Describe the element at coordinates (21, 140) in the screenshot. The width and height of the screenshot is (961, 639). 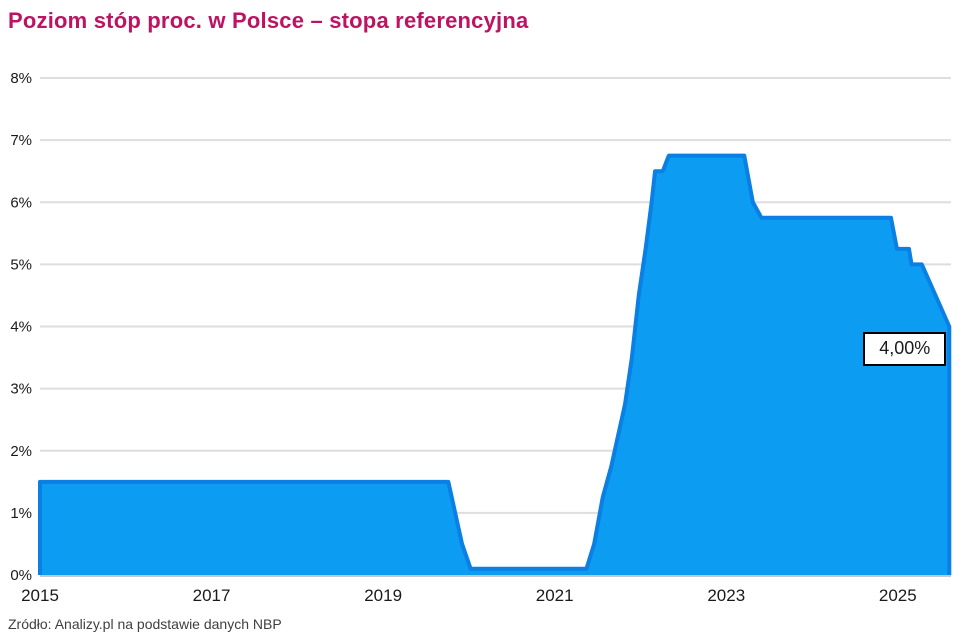
I see `y-tick-label: 7%` at that location.